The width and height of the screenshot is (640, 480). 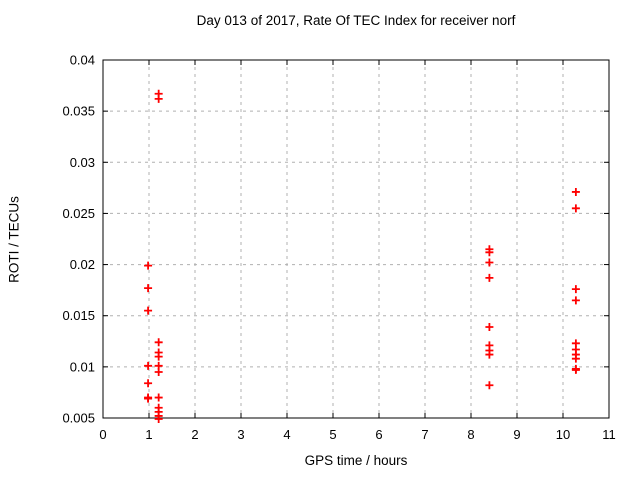 I want to click on y-tick-label: 0.03, so click(x=82, y=162).